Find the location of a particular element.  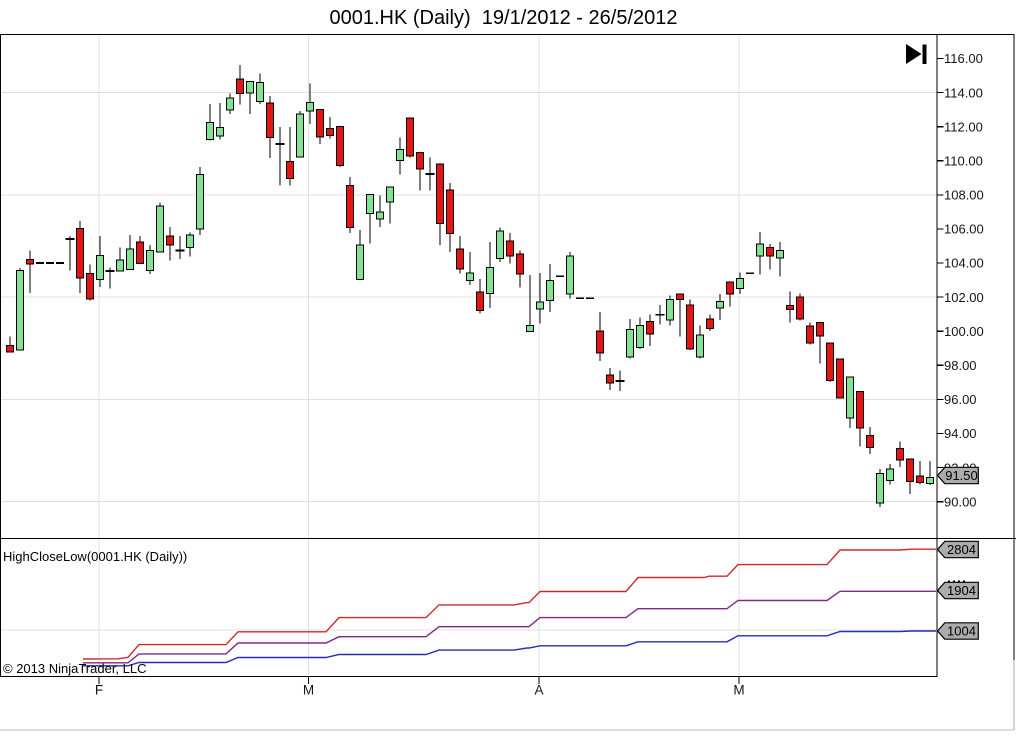

svg-text: © 2013 NinjaTrader, LLC is located at coordinates (75, 668).